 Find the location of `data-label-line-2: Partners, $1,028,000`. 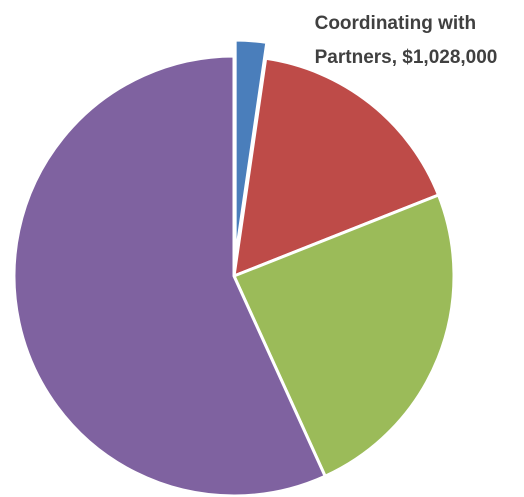

data-label-line-2: Partners, $1,028,000 is located at coordinates (406, 57).